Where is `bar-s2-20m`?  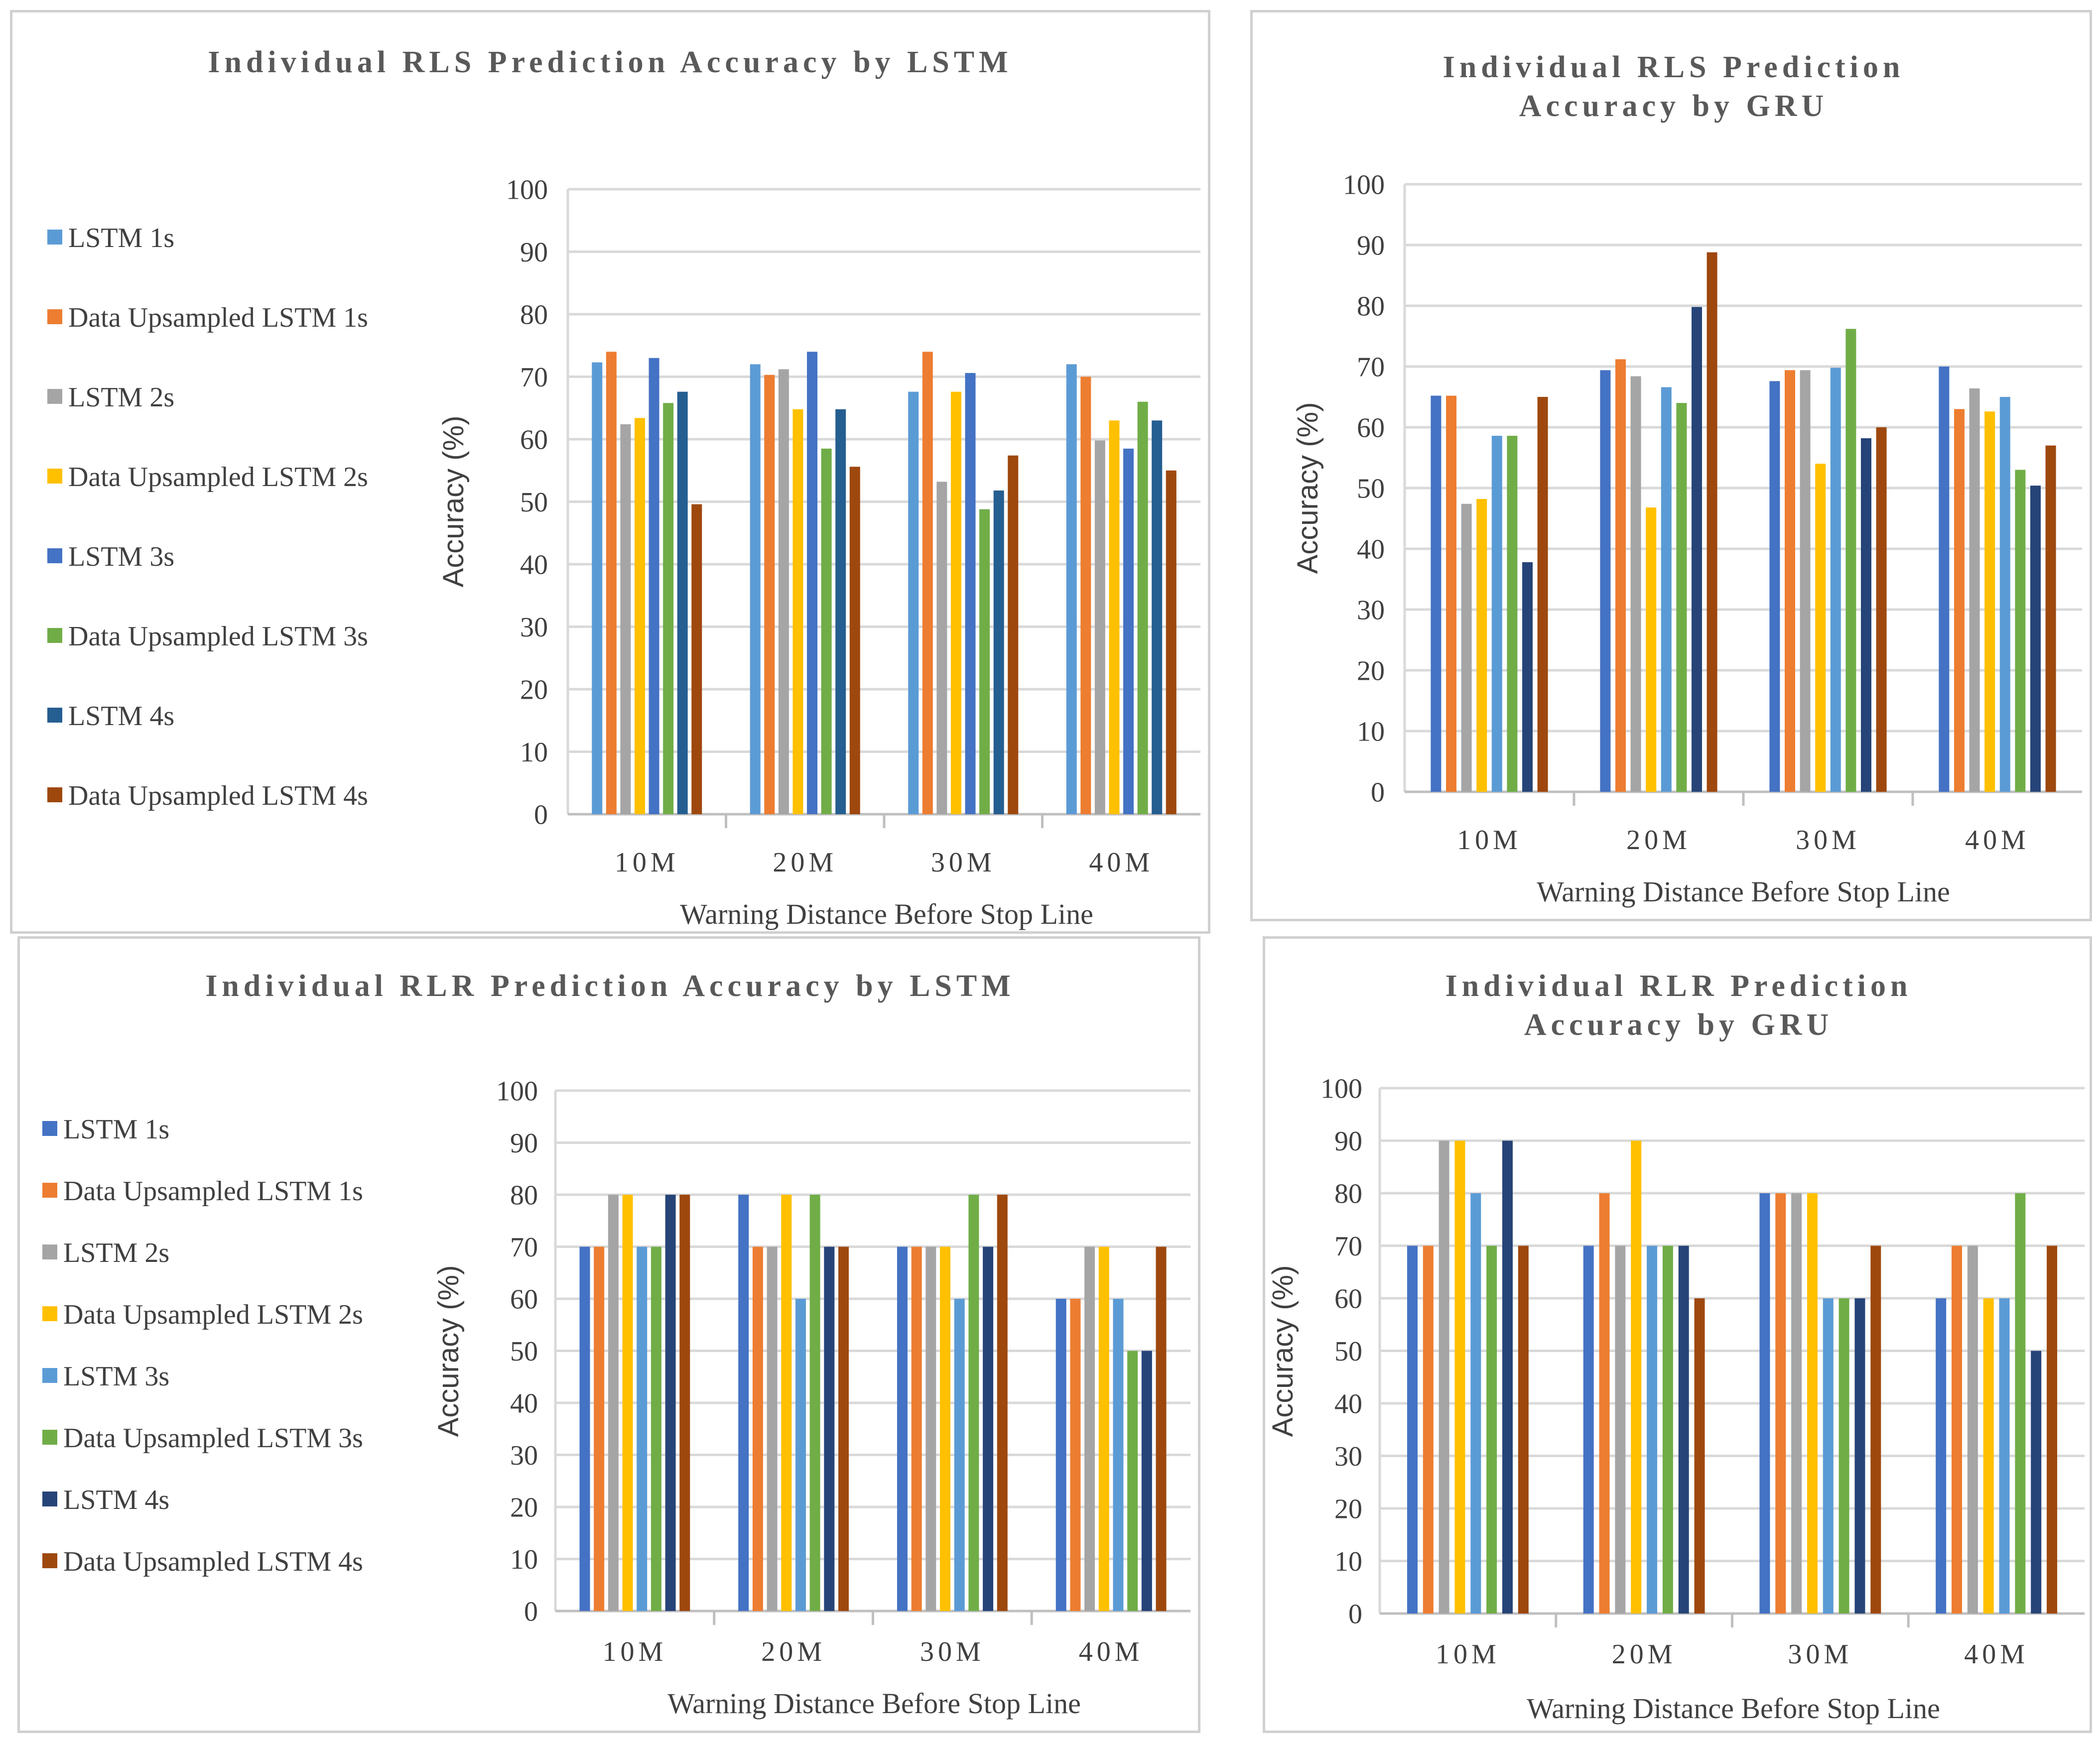 bar-s2-20m is located at coordinates (1604, 1403).